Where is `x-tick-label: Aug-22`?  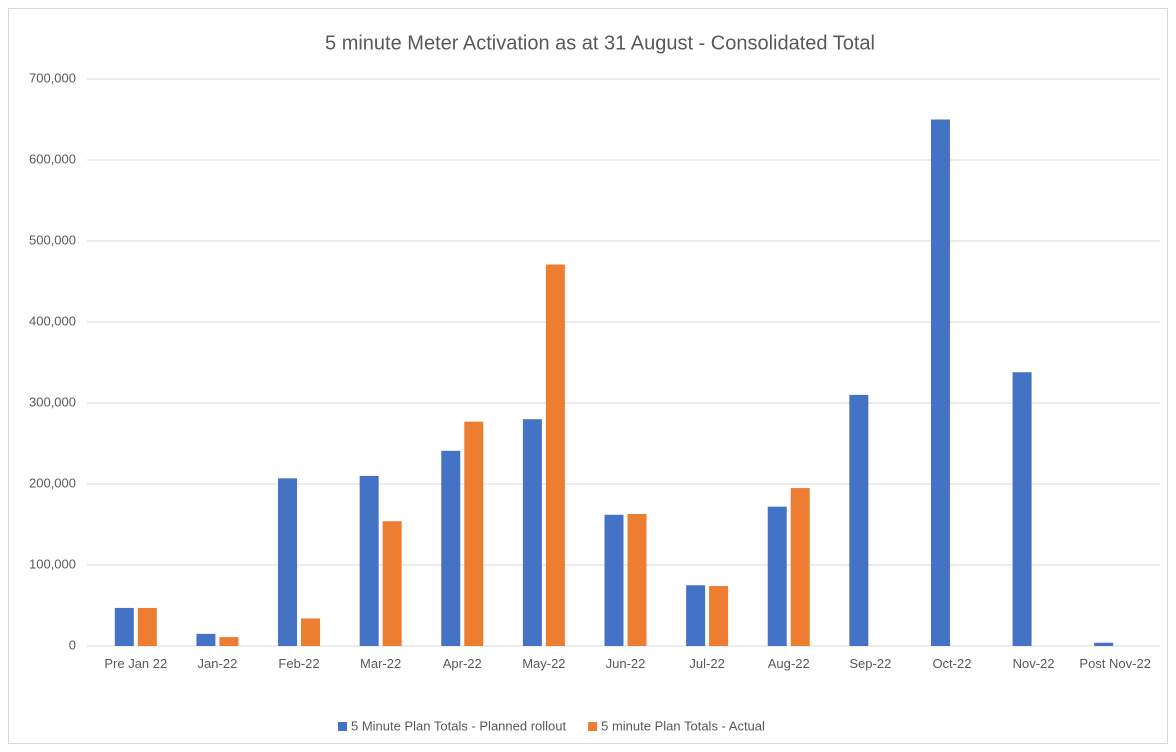
x-tick-label: Aug-22 is located at coordinates (788, 663).